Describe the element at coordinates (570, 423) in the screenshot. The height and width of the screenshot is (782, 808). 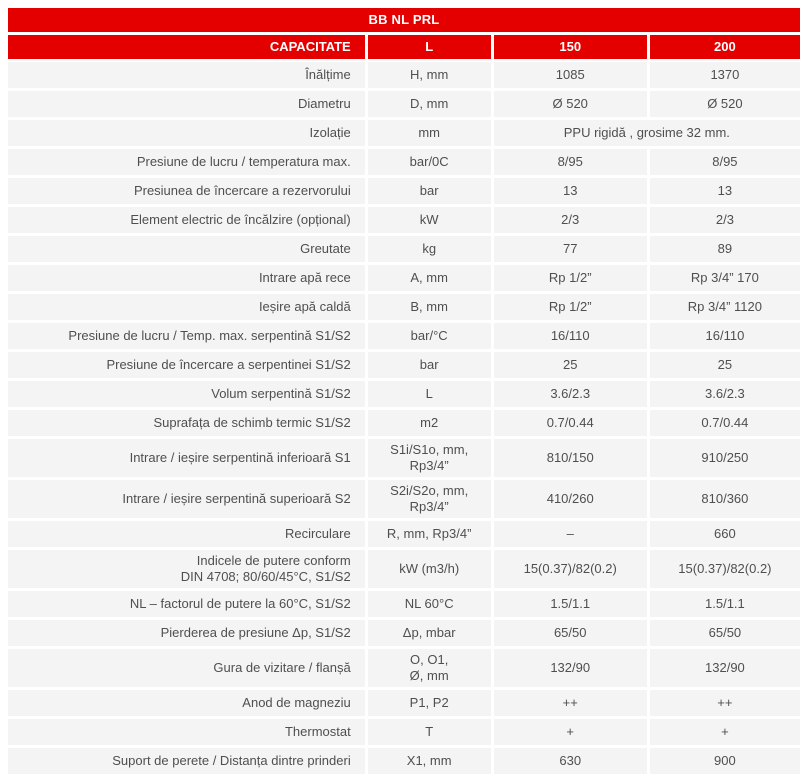
I see `row-value-1-cell: 0.7/0.44` at that location.